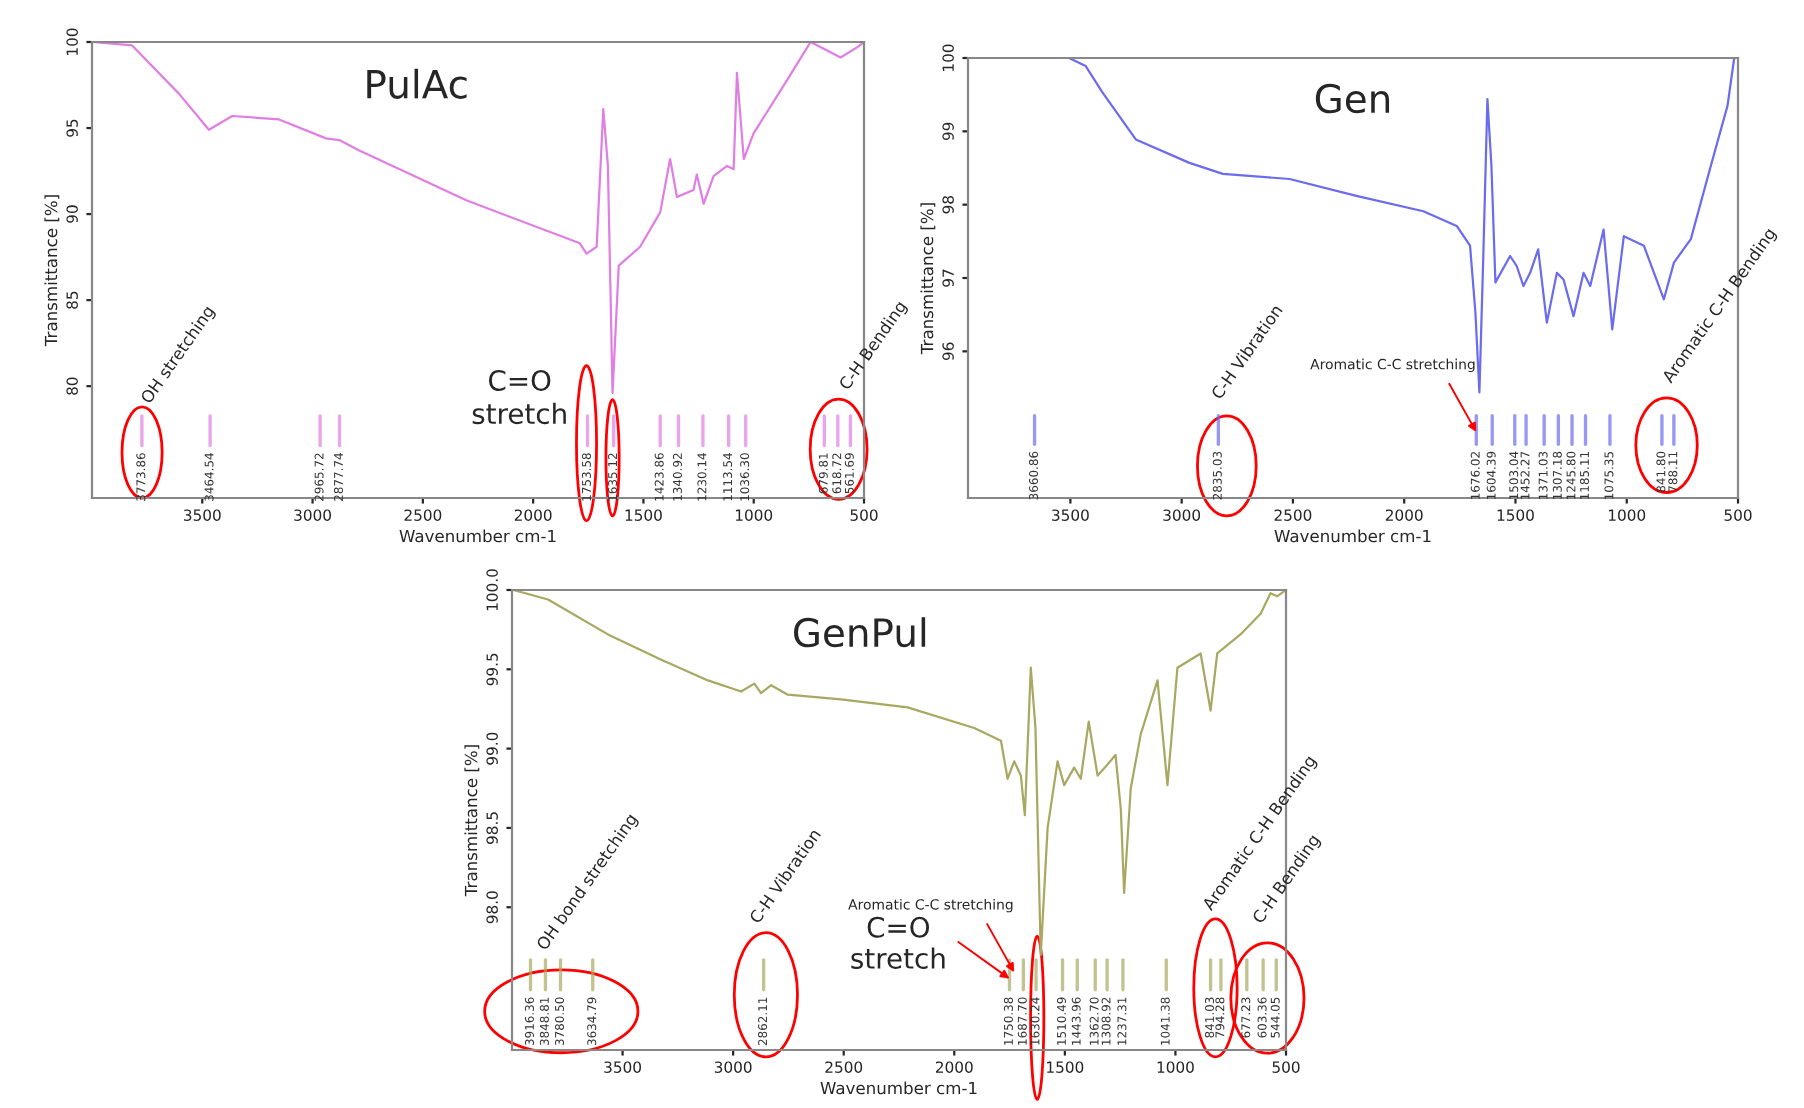 This screenshot has height=1108, width=1804. What do you see at coordinates (860, 632) in the screenshot?
I see `text: GenPul` at bounding box center [860, 632].